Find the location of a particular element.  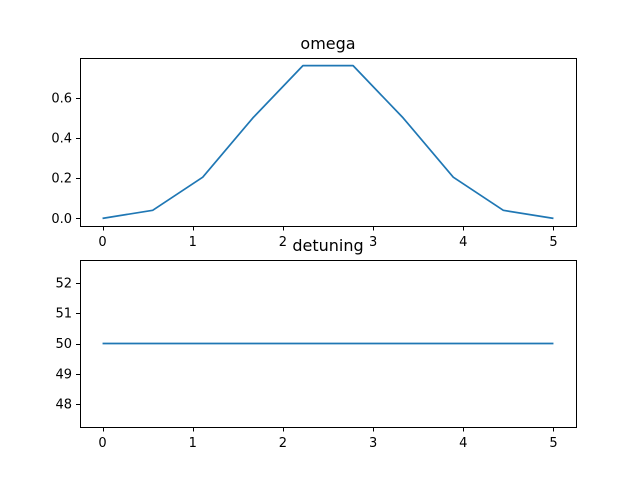

omega-x-tick-label: 3 is located at coordinates (373, 242).